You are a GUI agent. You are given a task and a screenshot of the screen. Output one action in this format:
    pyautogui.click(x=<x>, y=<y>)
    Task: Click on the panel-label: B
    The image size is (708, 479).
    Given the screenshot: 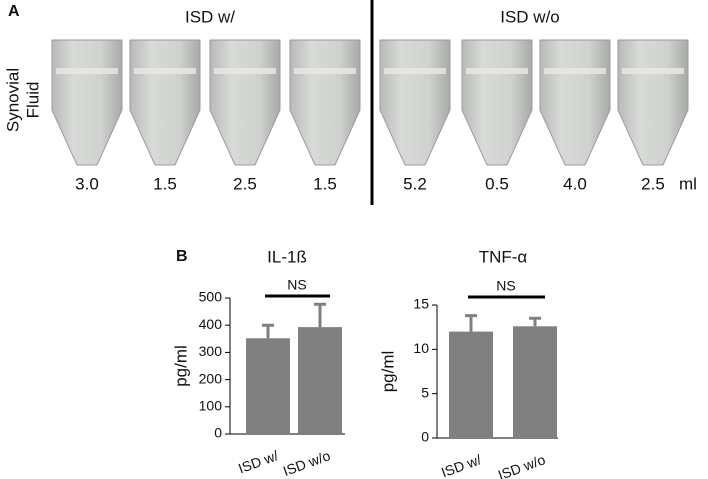 What is the action you would take?
    pyautogui.click(x=182, y=256)
    